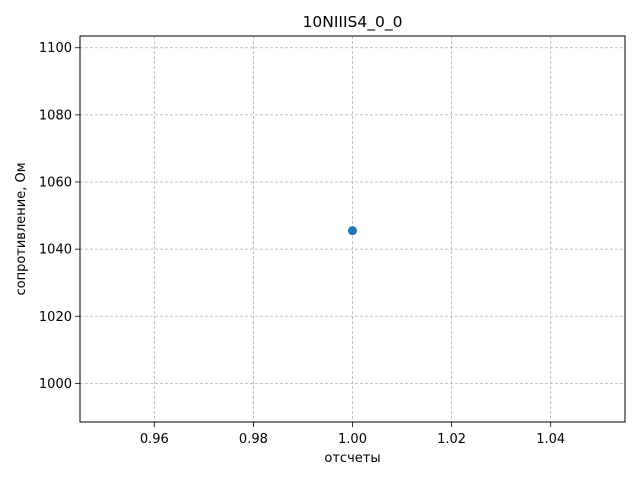  Describe the element at coordinates (59, 216) in the screenshot. I see `y-ticks: 1000 1020 1040 1060 1080 1100` at that location.